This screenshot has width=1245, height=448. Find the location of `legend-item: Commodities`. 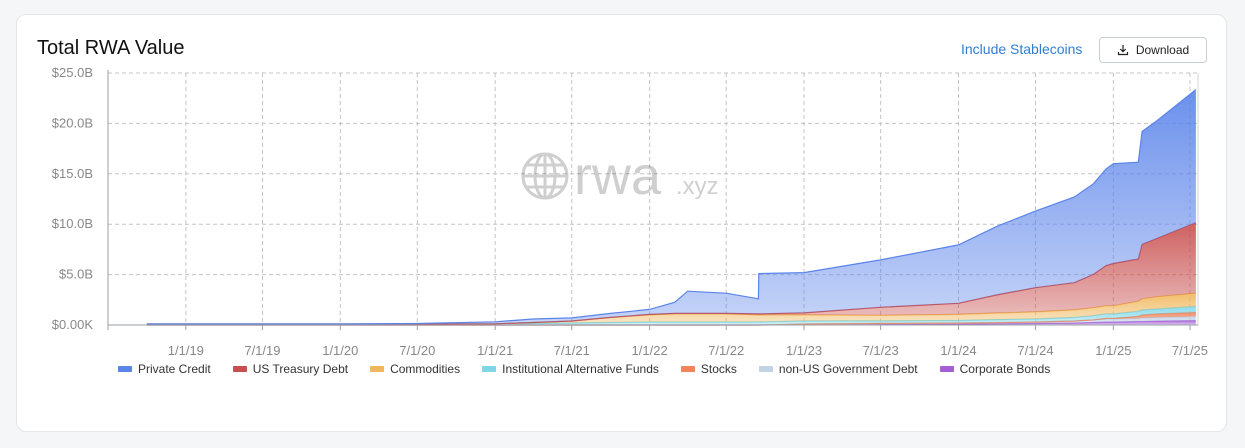

legend-item: Commodities is located at coordinates (415, 369).